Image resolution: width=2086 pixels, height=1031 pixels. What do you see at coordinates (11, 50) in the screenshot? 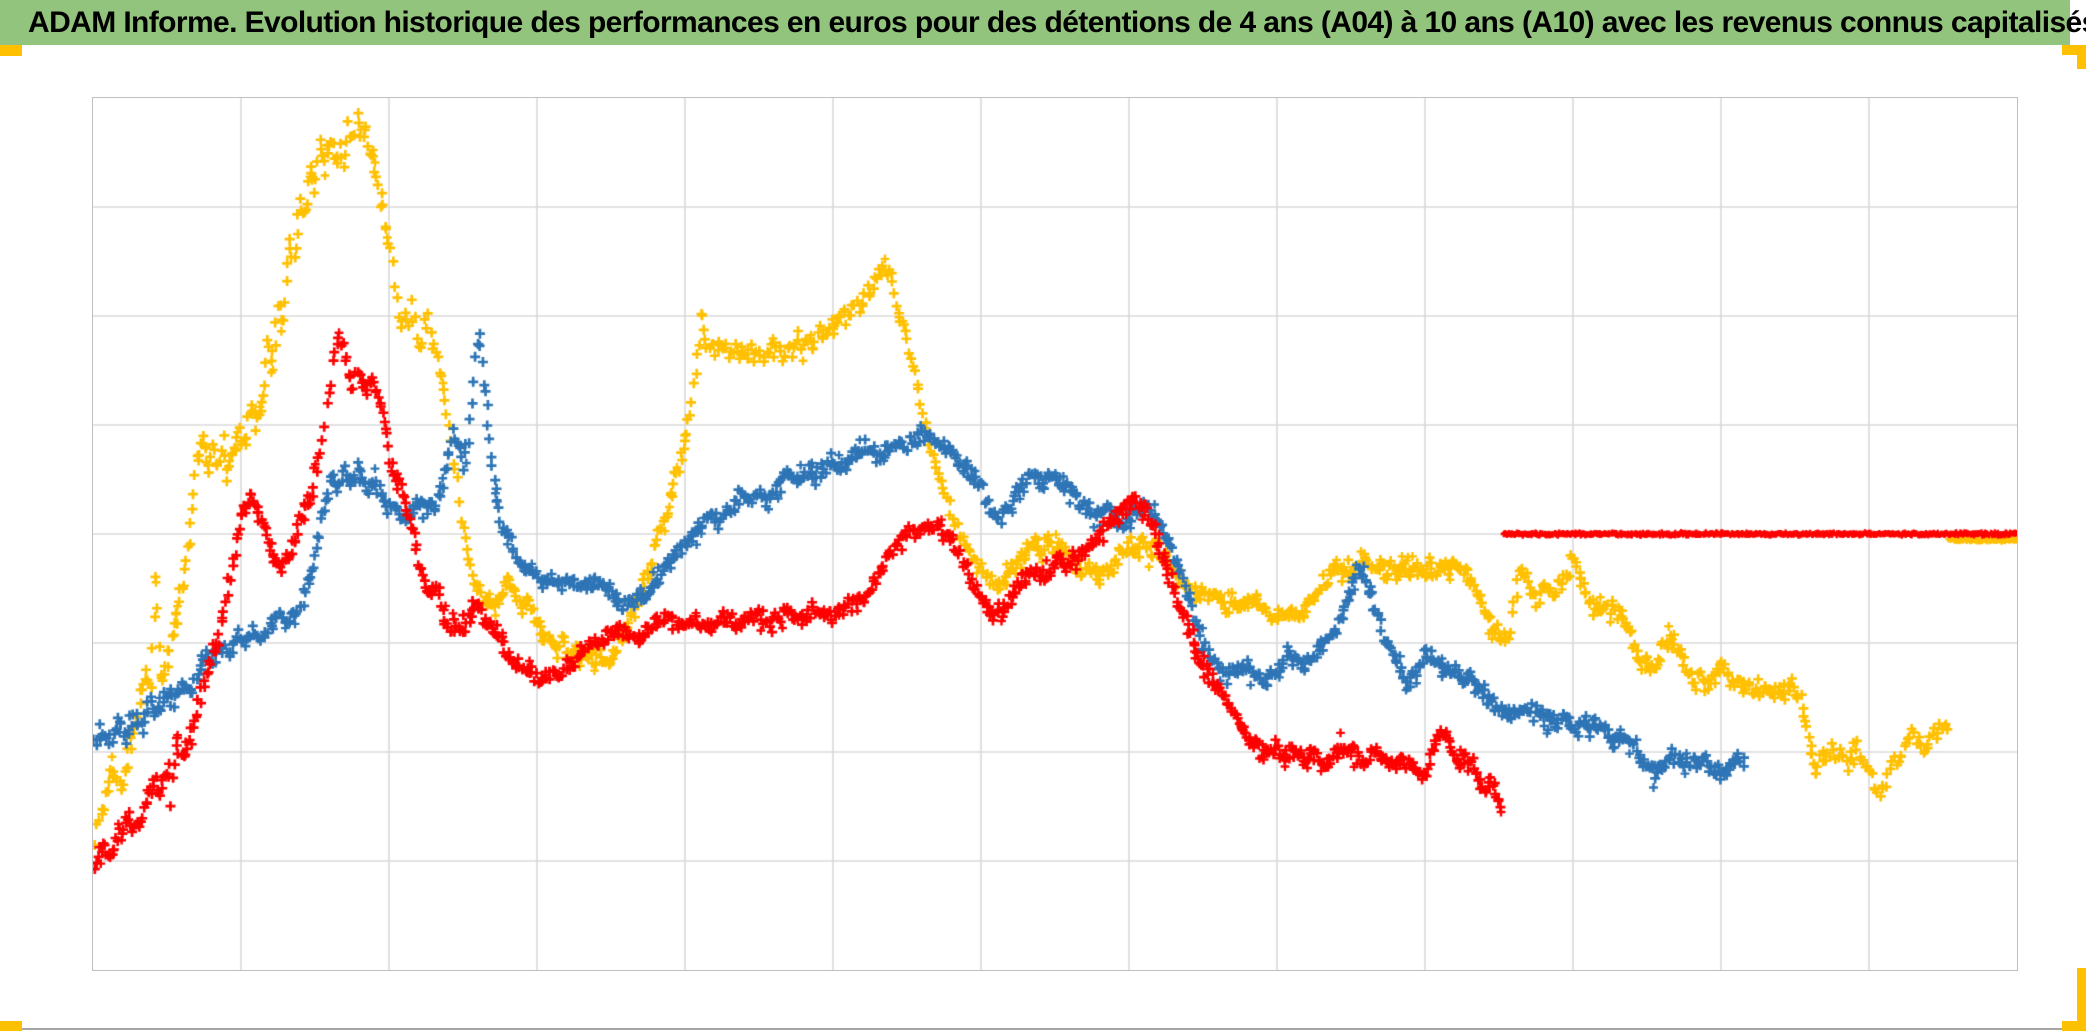
I see `corner-mark-top-left` at bounding box center [11, 50].